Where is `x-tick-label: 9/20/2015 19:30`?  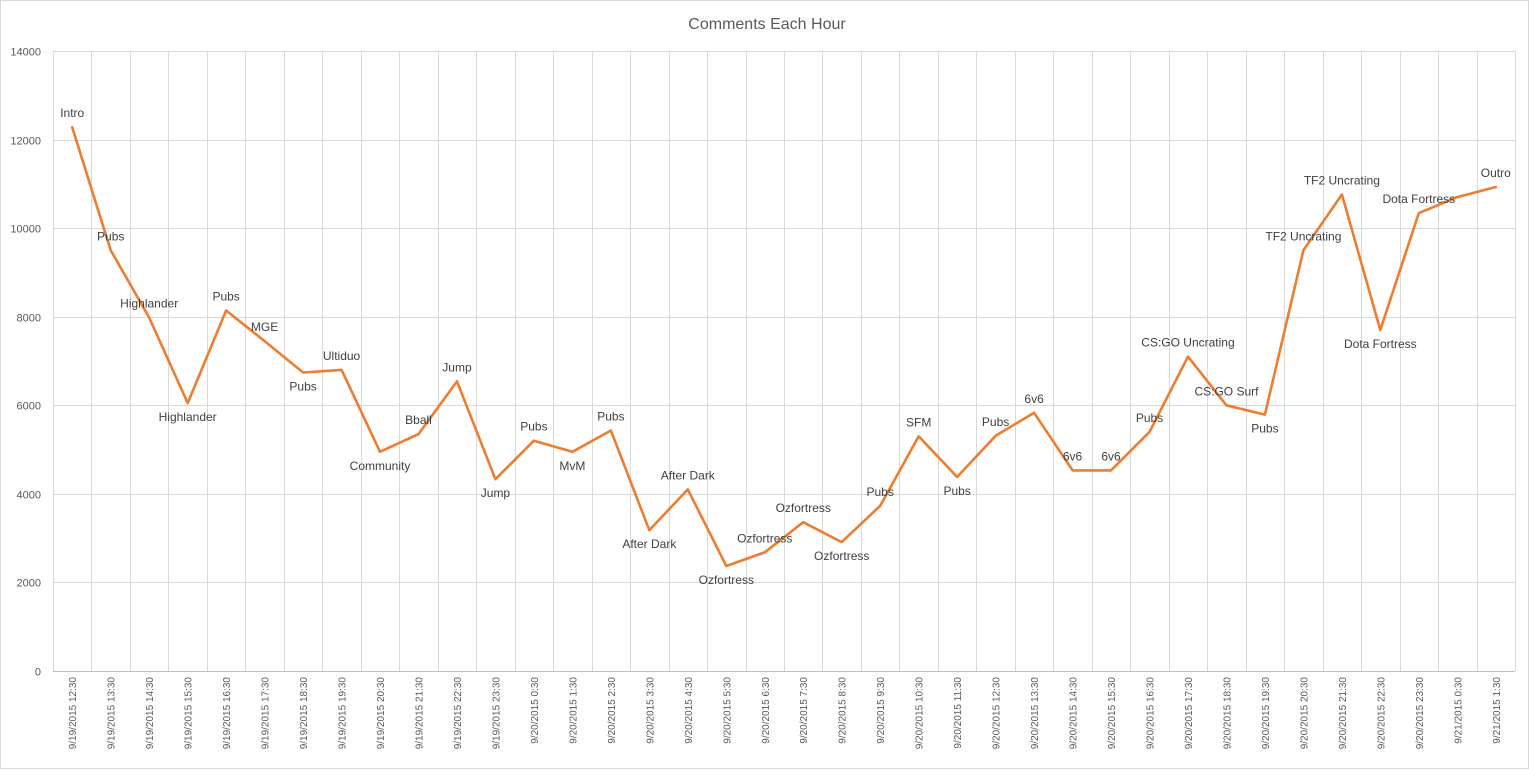
x-tick-label: 9/20/2015 19:30 is located at coordinates (1266, 713).